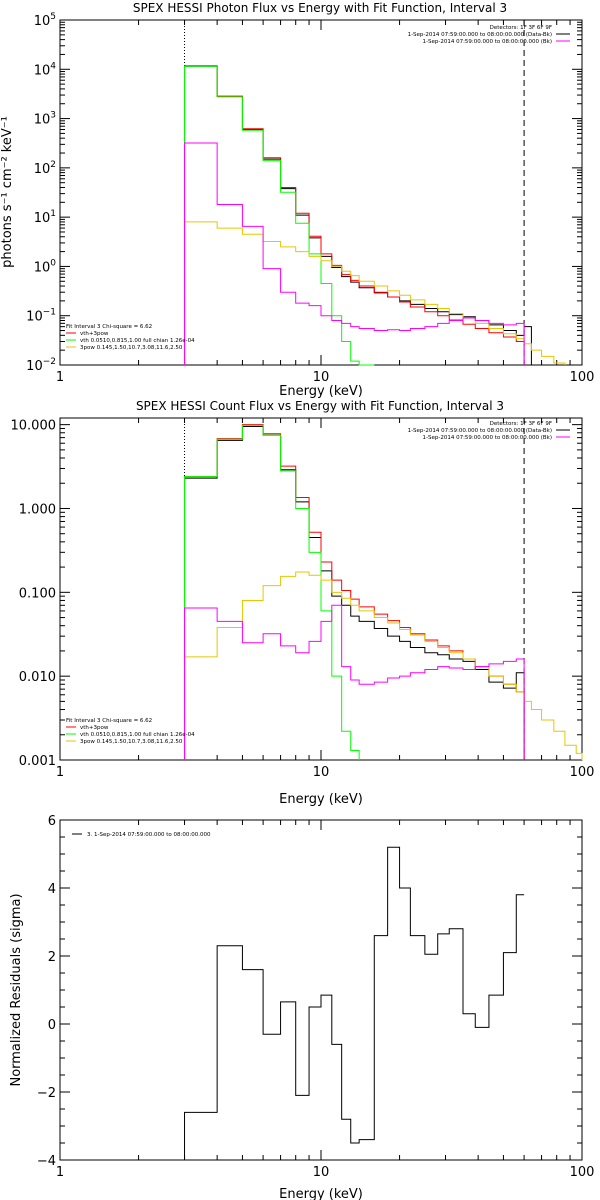 Image resolution: width=600 pixels, height=1200 pixels. Describe the element at coordinates (52, 1025) in the screenshot. I see `y-tick-label: 0` at that location.